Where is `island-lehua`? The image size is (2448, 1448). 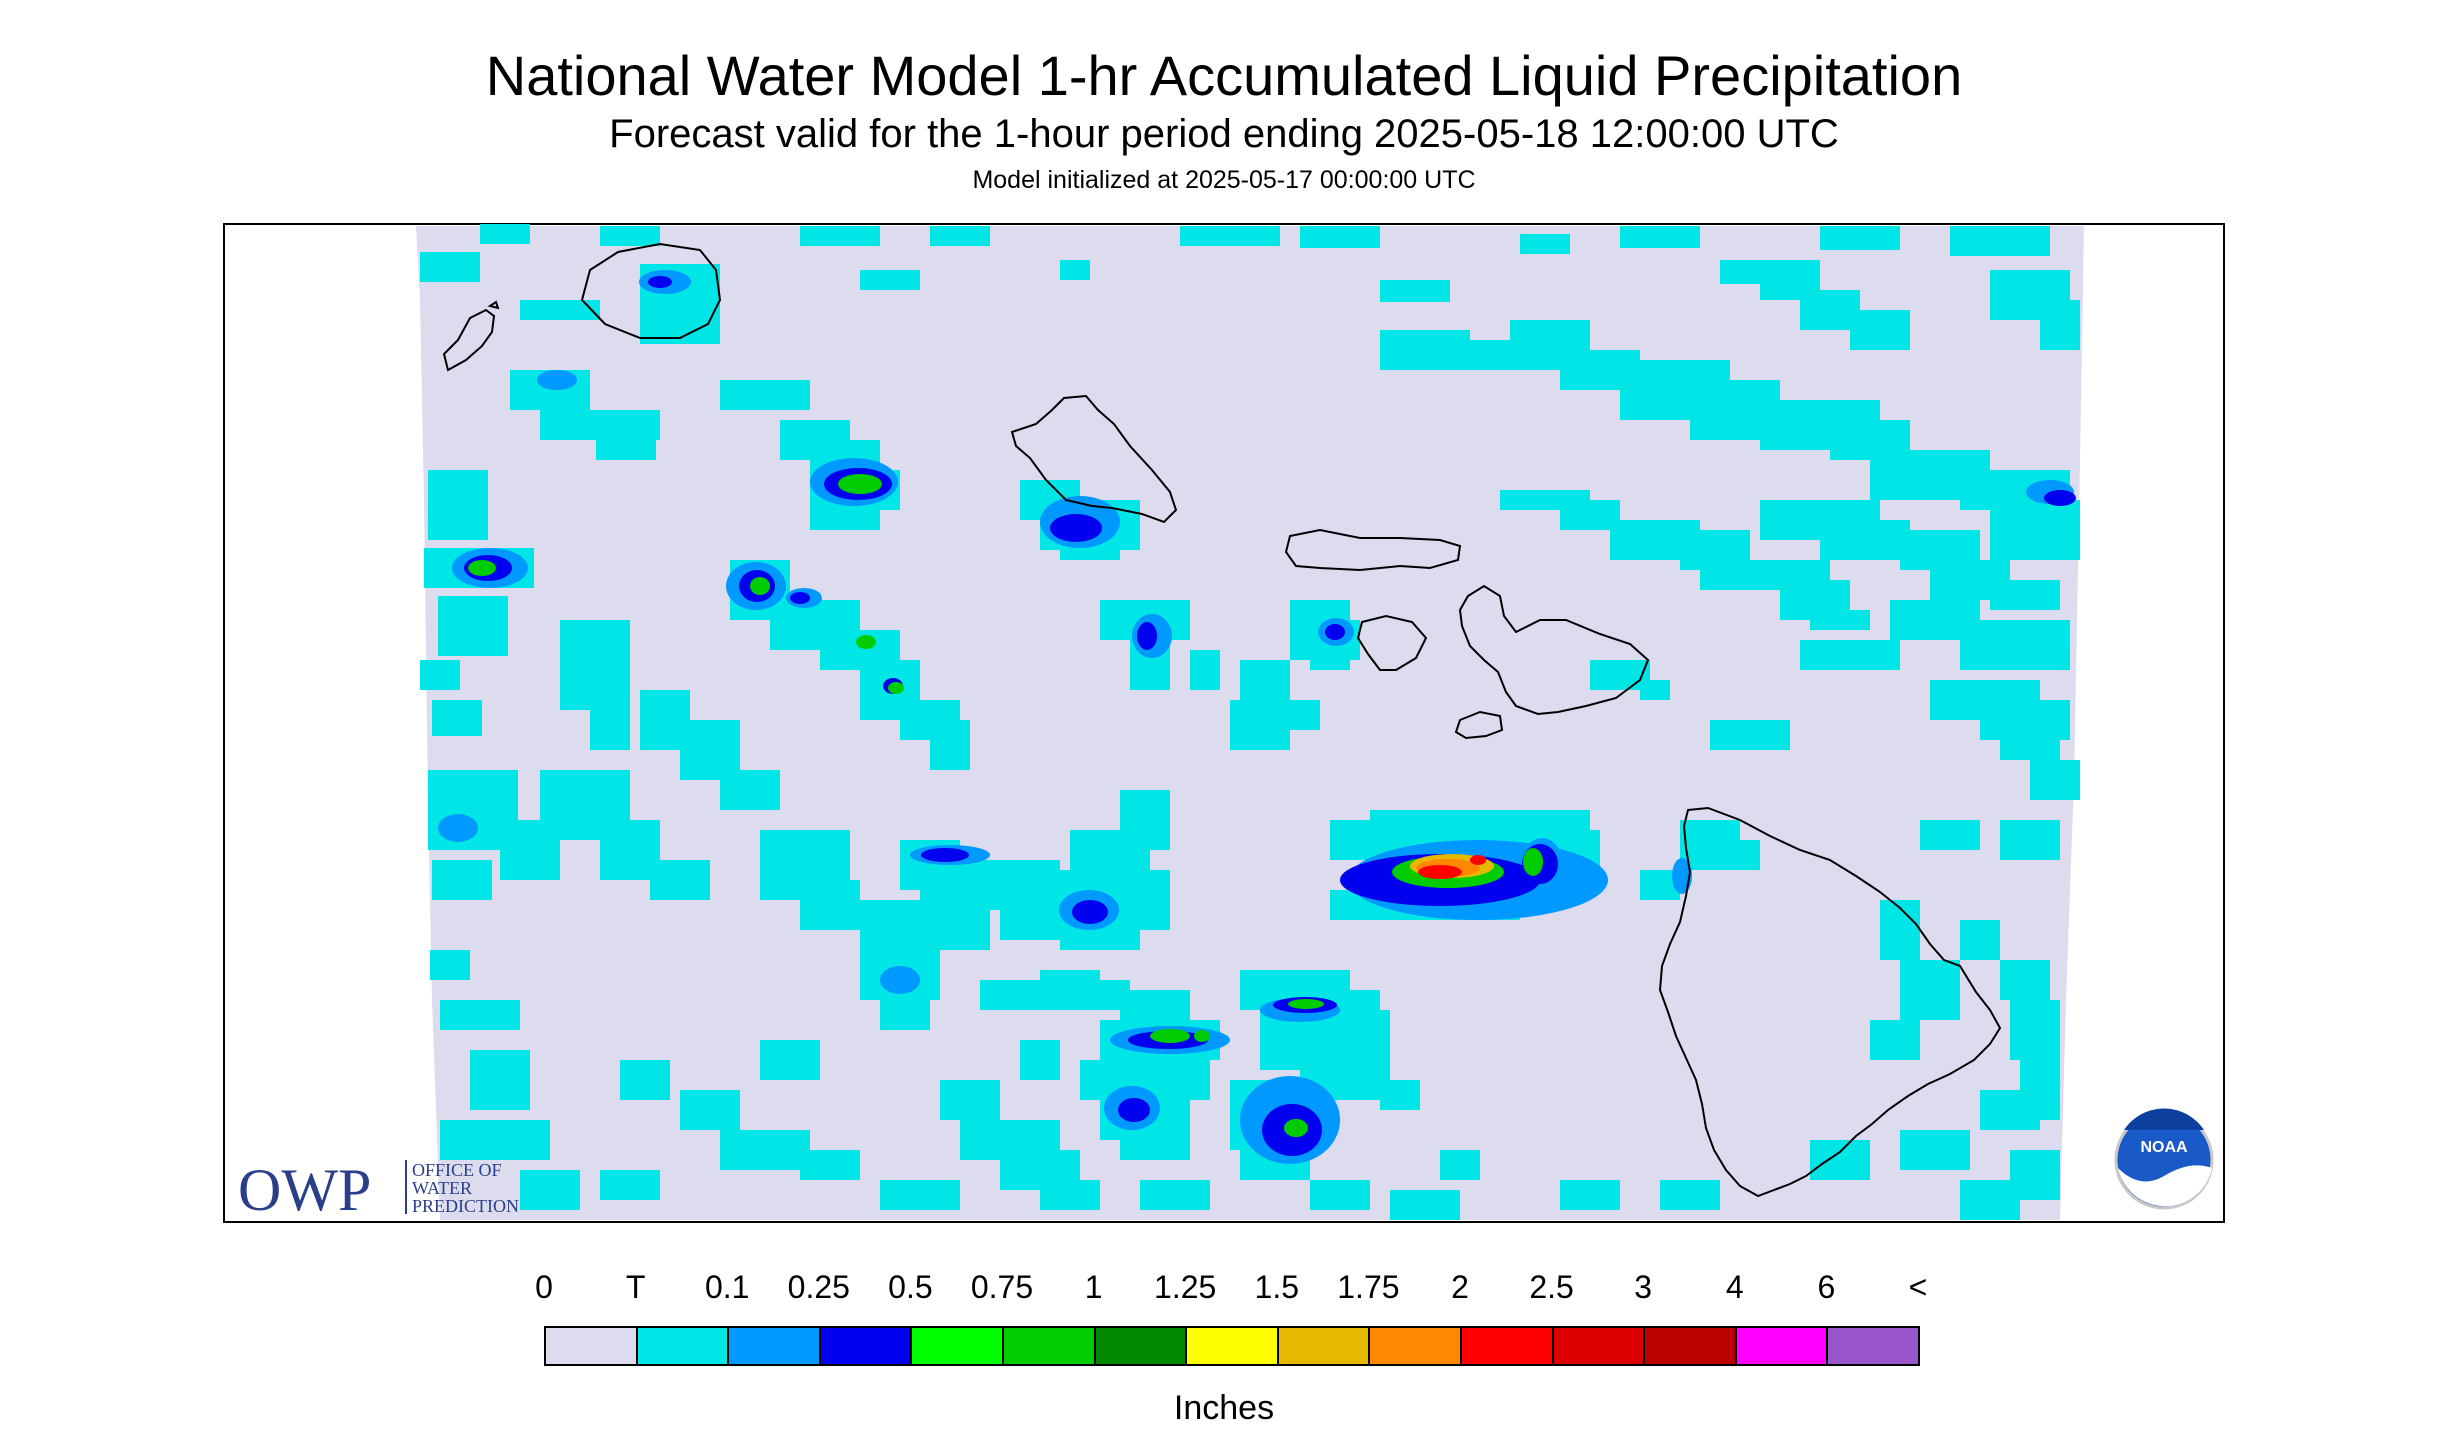
island-lehua is located at coordinates (493, 305).